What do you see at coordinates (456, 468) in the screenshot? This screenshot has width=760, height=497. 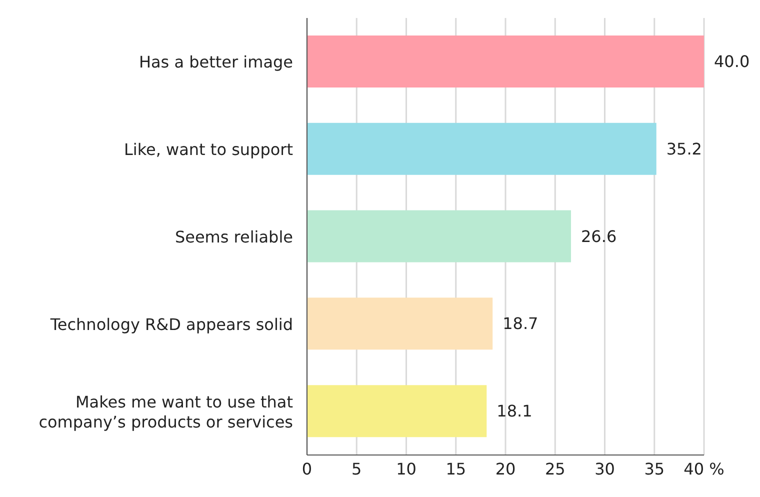 I see `x-tick-label: 15` at bounding box center [456, 468].